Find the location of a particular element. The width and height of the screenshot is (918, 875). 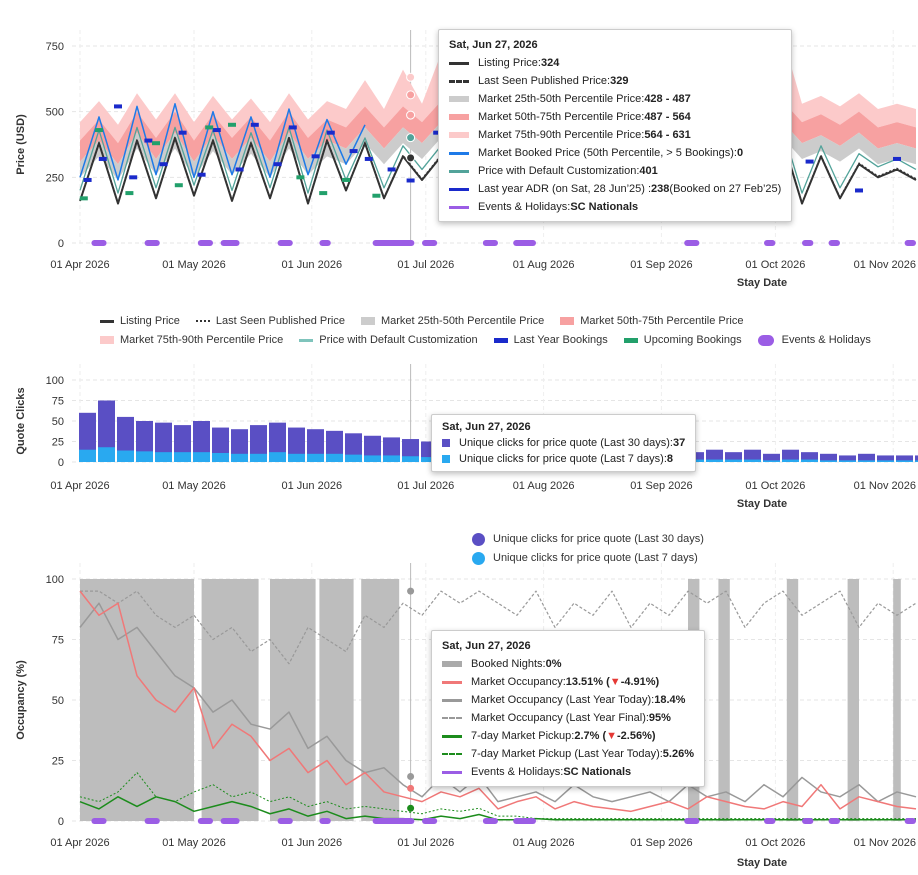

x-tick-label: 01 Aug 2026 is located at coordinates (544, 843).